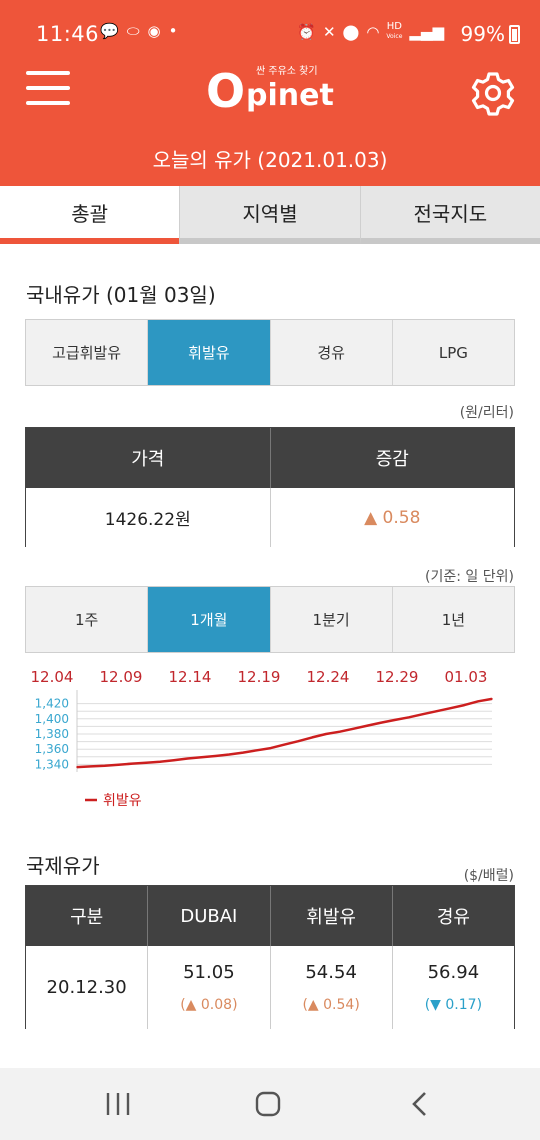 The height and width of the screenshot is (1140, 540). What do you see at coordinates (482, 34) in the screenshot?
I see `battery-text: 99%` at bounding box center [482, 34].